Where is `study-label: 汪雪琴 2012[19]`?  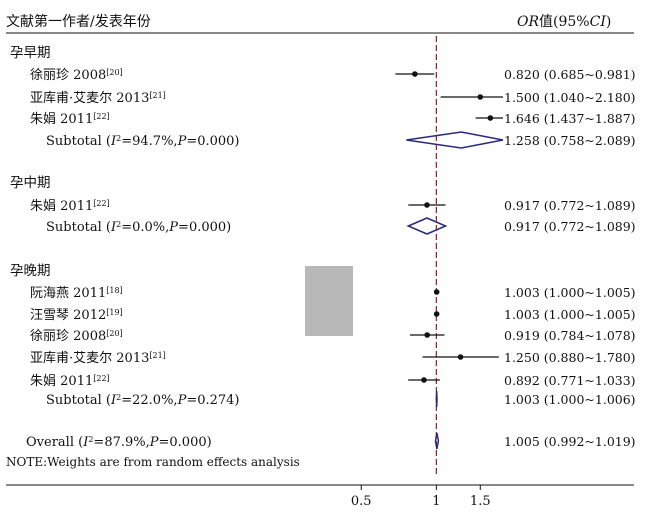 study-label: 汪雪琴 2012[19] is located at coordinates (76, 316).